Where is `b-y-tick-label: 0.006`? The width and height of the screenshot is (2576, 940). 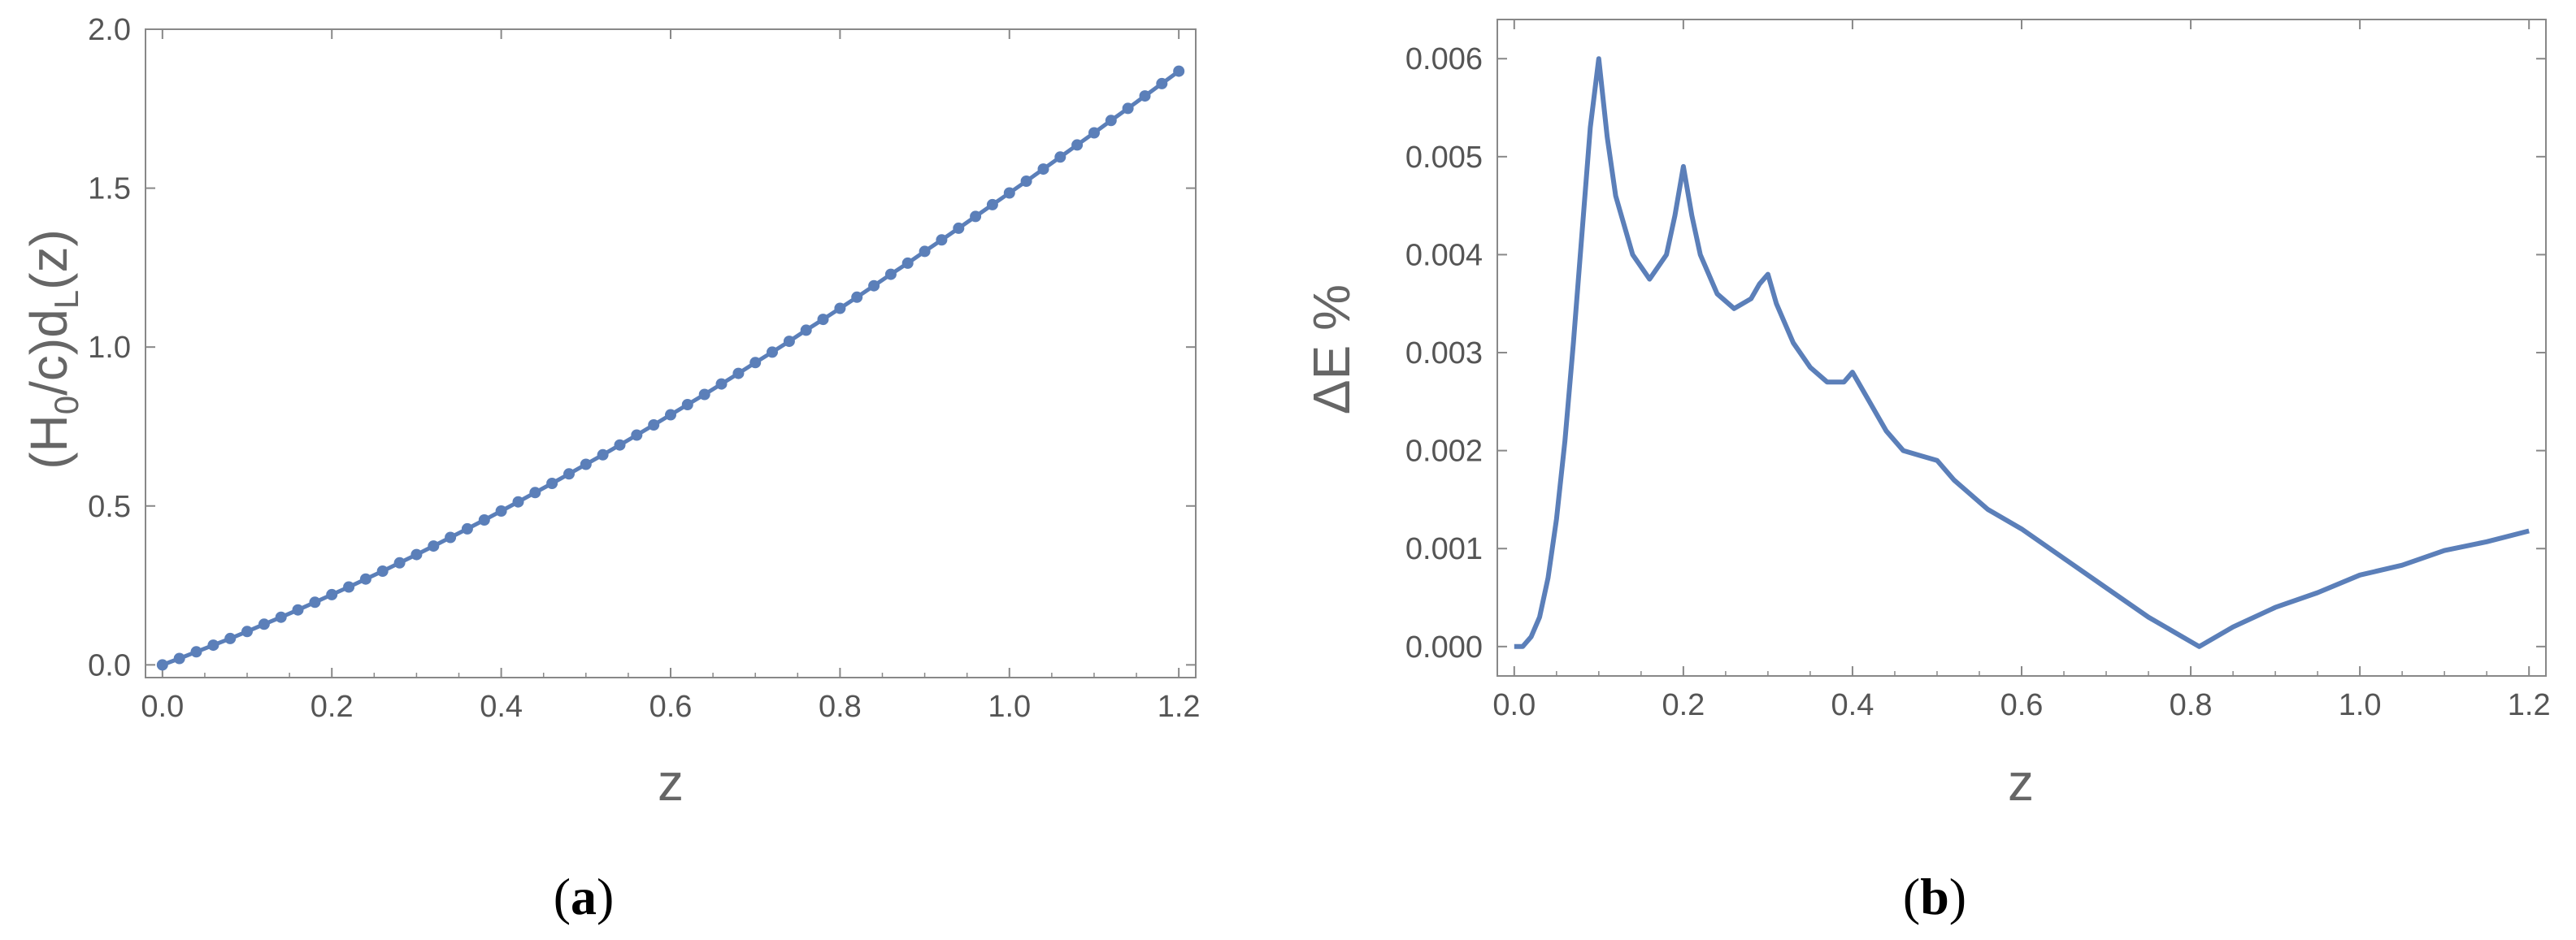 b-y-tick-label: 0.006 is located at coordinates (1444, 59).